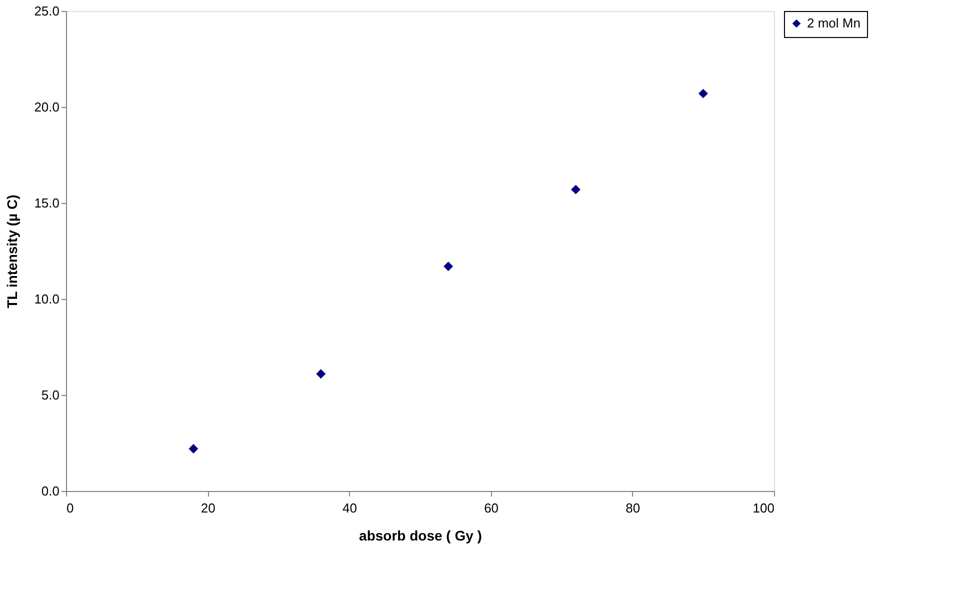 The image size is (966, 611). What do you see at coordinates (12, 251) in the screenshot?
I see `y-axis-title: TL intensity (µ C)` at bounding box center [12, 251].